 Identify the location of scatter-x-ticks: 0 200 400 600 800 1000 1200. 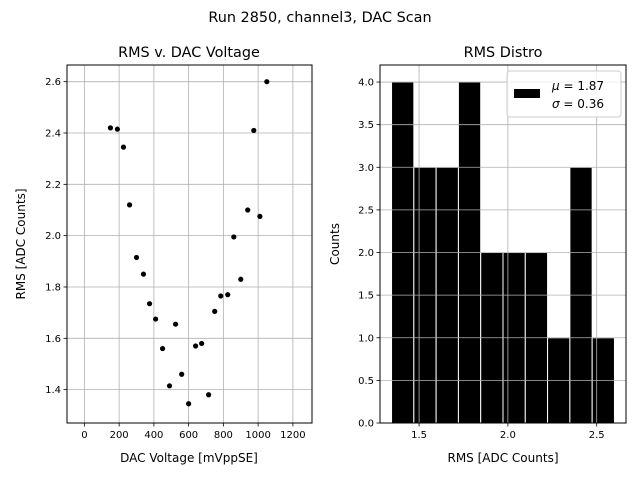
(193, 432).